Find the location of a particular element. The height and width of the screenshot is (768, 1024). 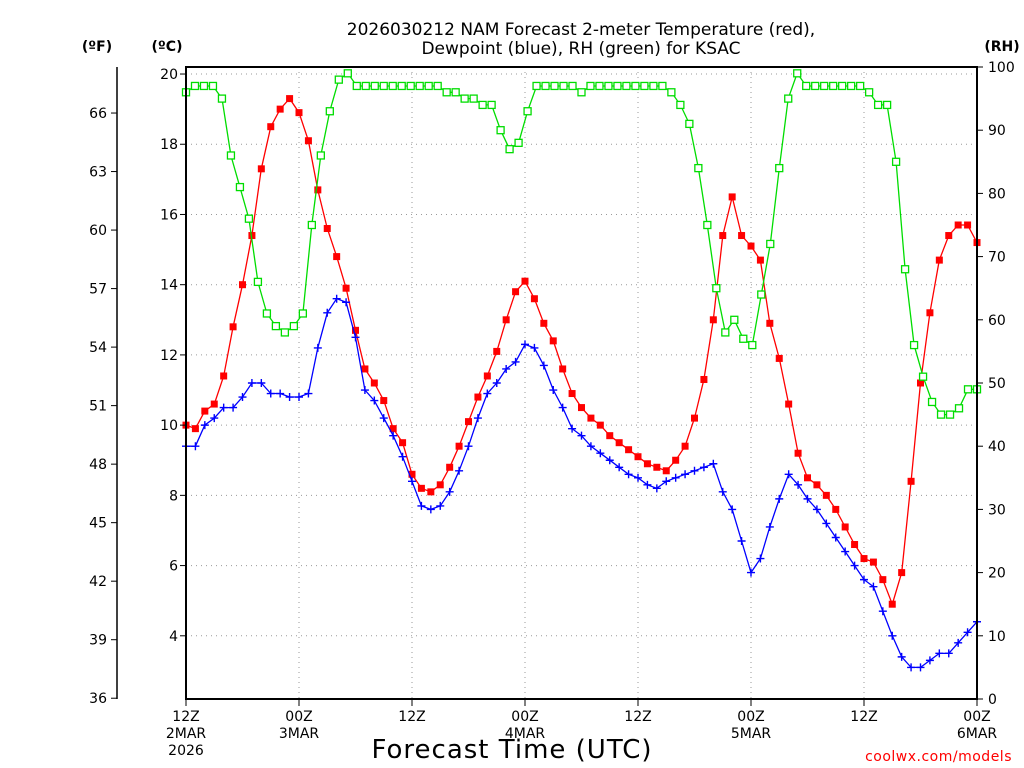

celsius-tick-label: 14 is located at coordinates (169, 286).